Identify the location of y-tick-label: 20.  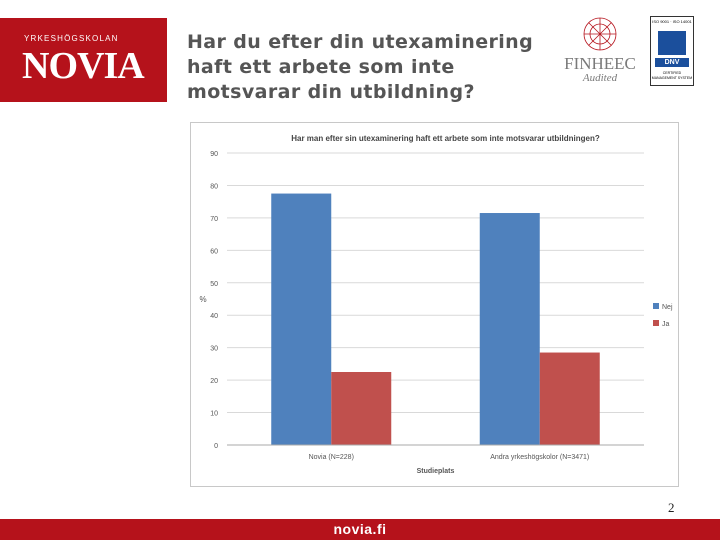
(214, 381).